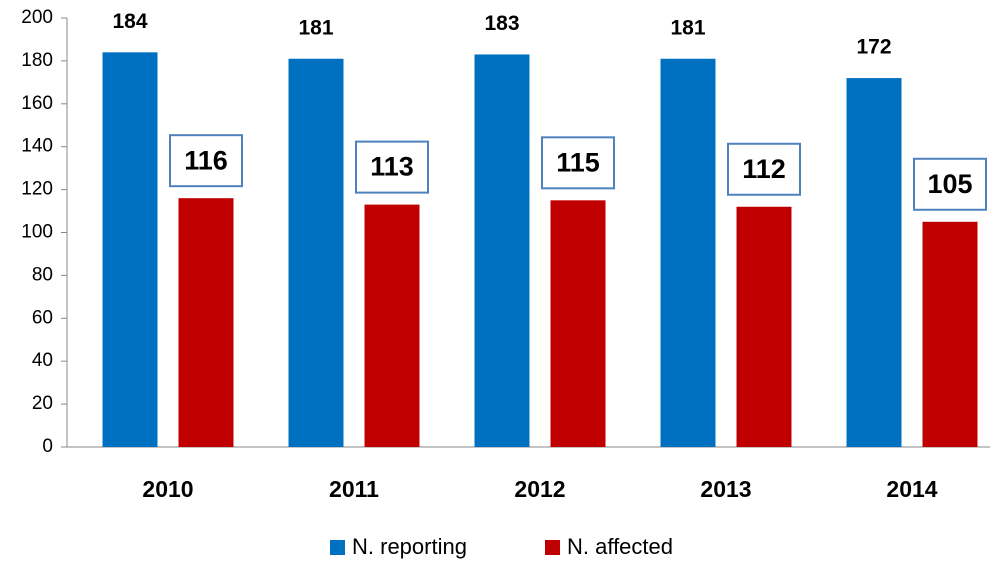 The height and width of the screenshot is (565, 994). Describe the element at coordinates (620, 546) in the screenshot. I see `legend-label: N. affected` at that location.